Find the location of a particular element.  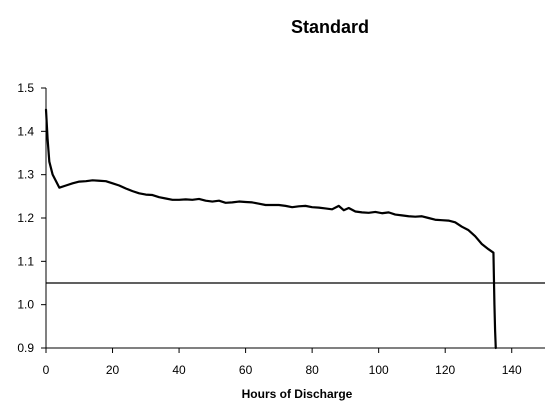

y-axis-ticks: 0.9 1.0 1.1 1.2 1.3 1.4 1.5 is located at coordinates (31, 218).